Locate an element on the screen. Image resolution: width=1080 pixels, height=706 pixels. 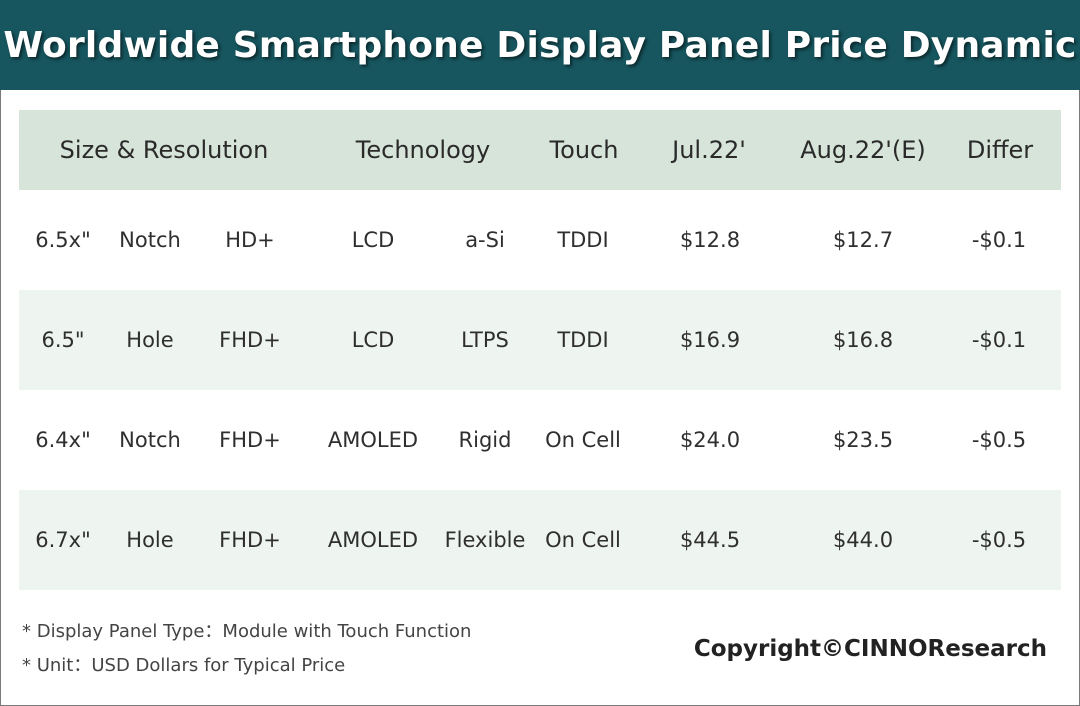
cell-backplane: LTPS is located at coordinates (485, 340).